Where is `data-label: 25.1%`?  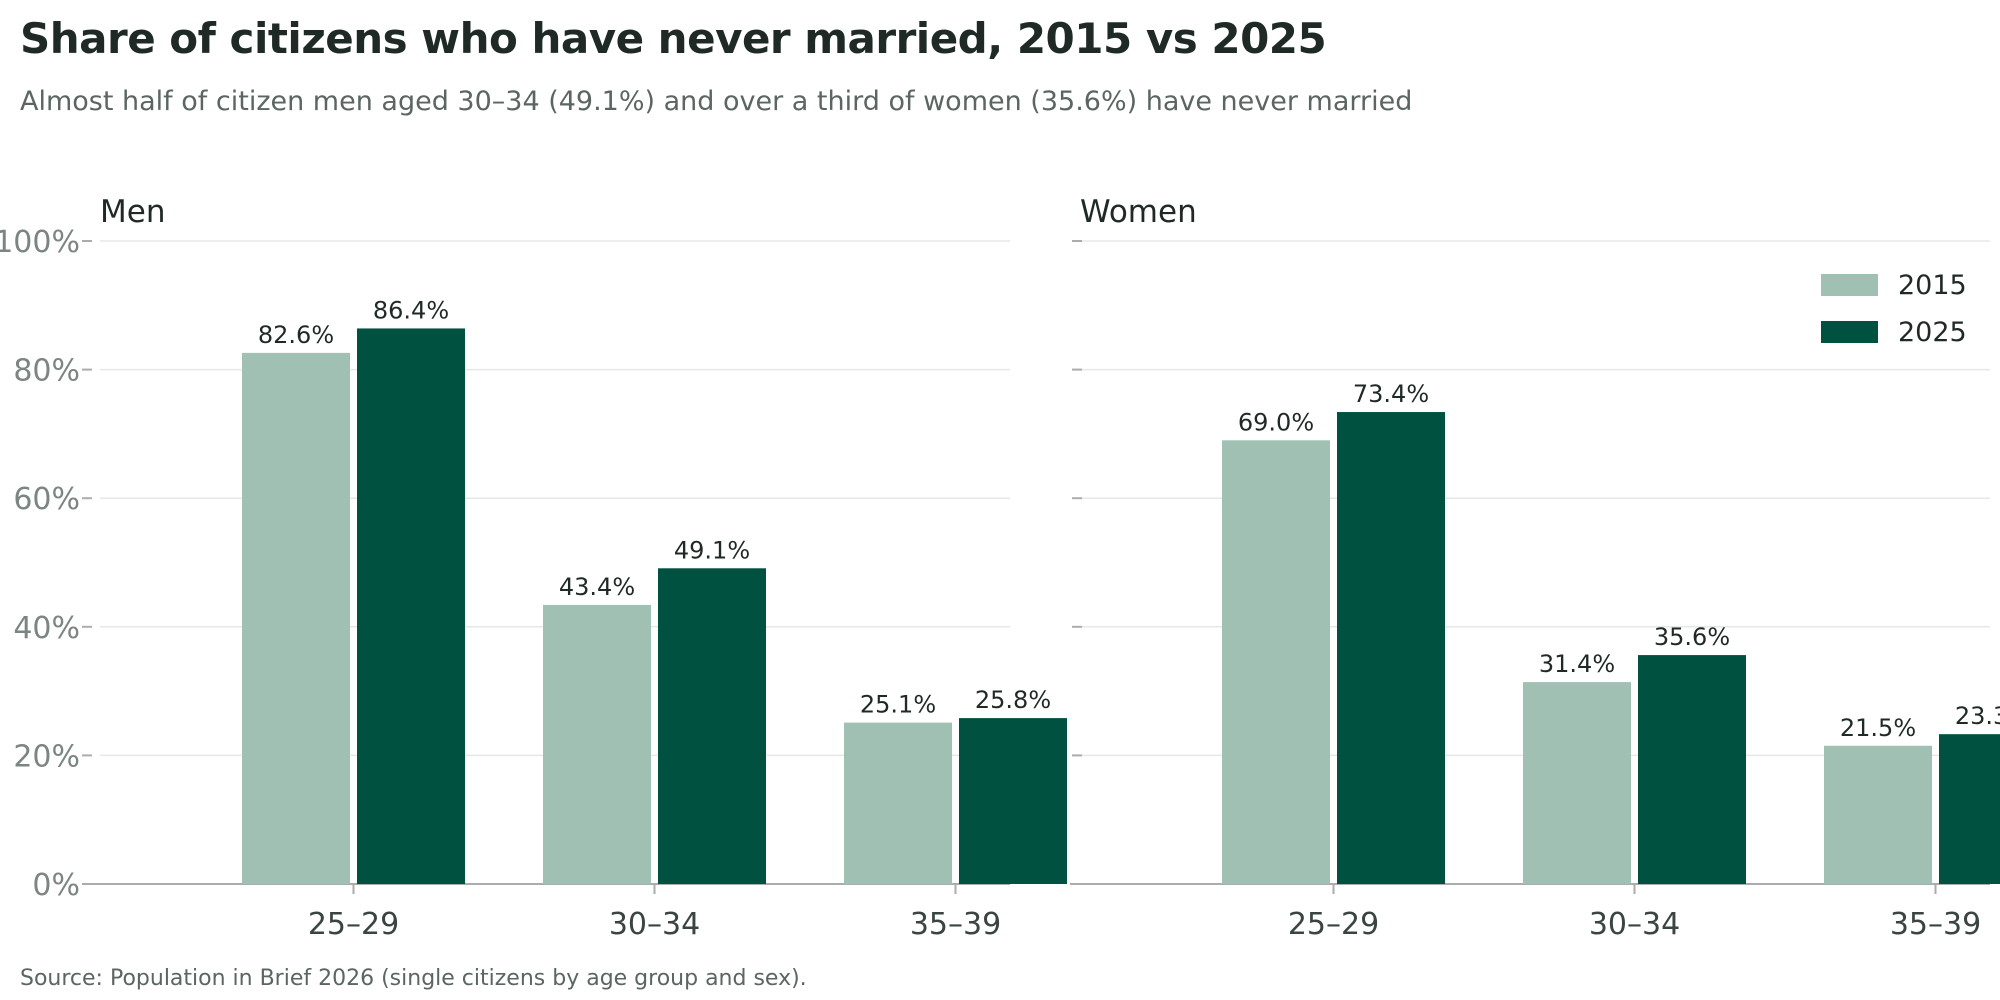
data-label: 25.1% is located at coordinates (898, 705).